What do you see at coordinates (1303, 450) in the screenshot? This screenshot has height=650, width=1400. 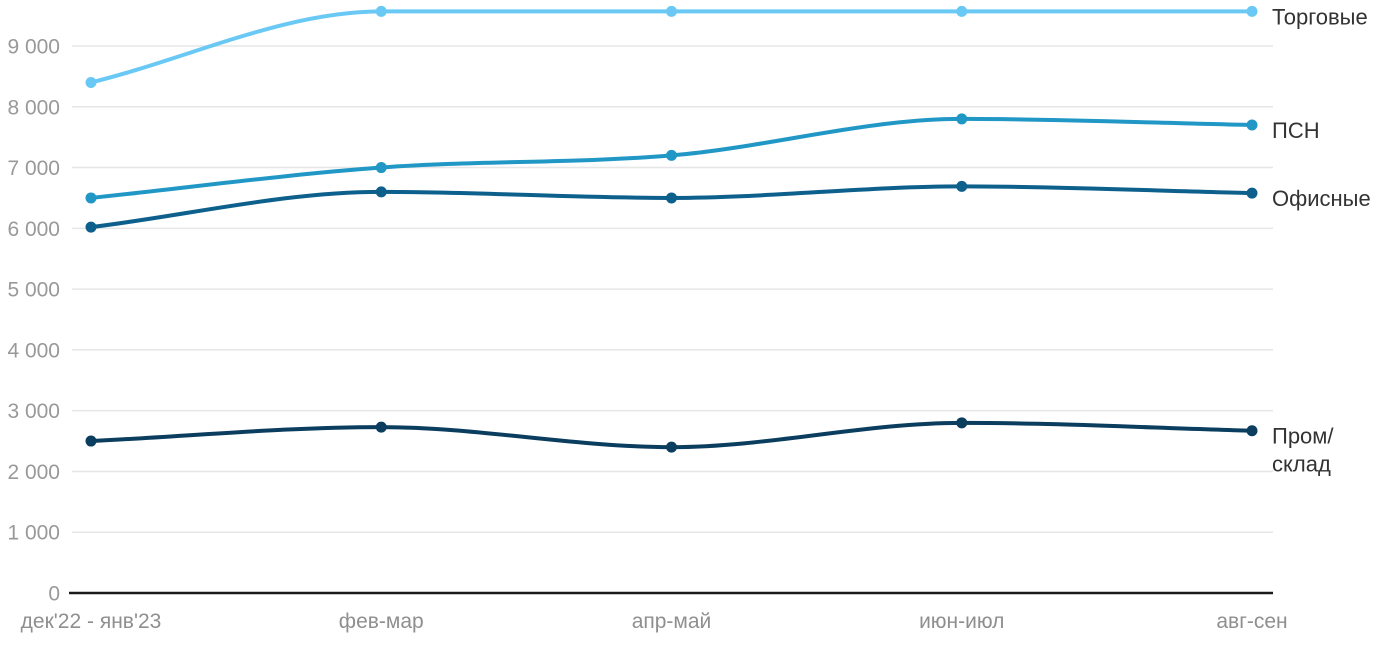 I see `series-label-industrial-warehouse: Пром/склад` at bounding box center [1303, 450].